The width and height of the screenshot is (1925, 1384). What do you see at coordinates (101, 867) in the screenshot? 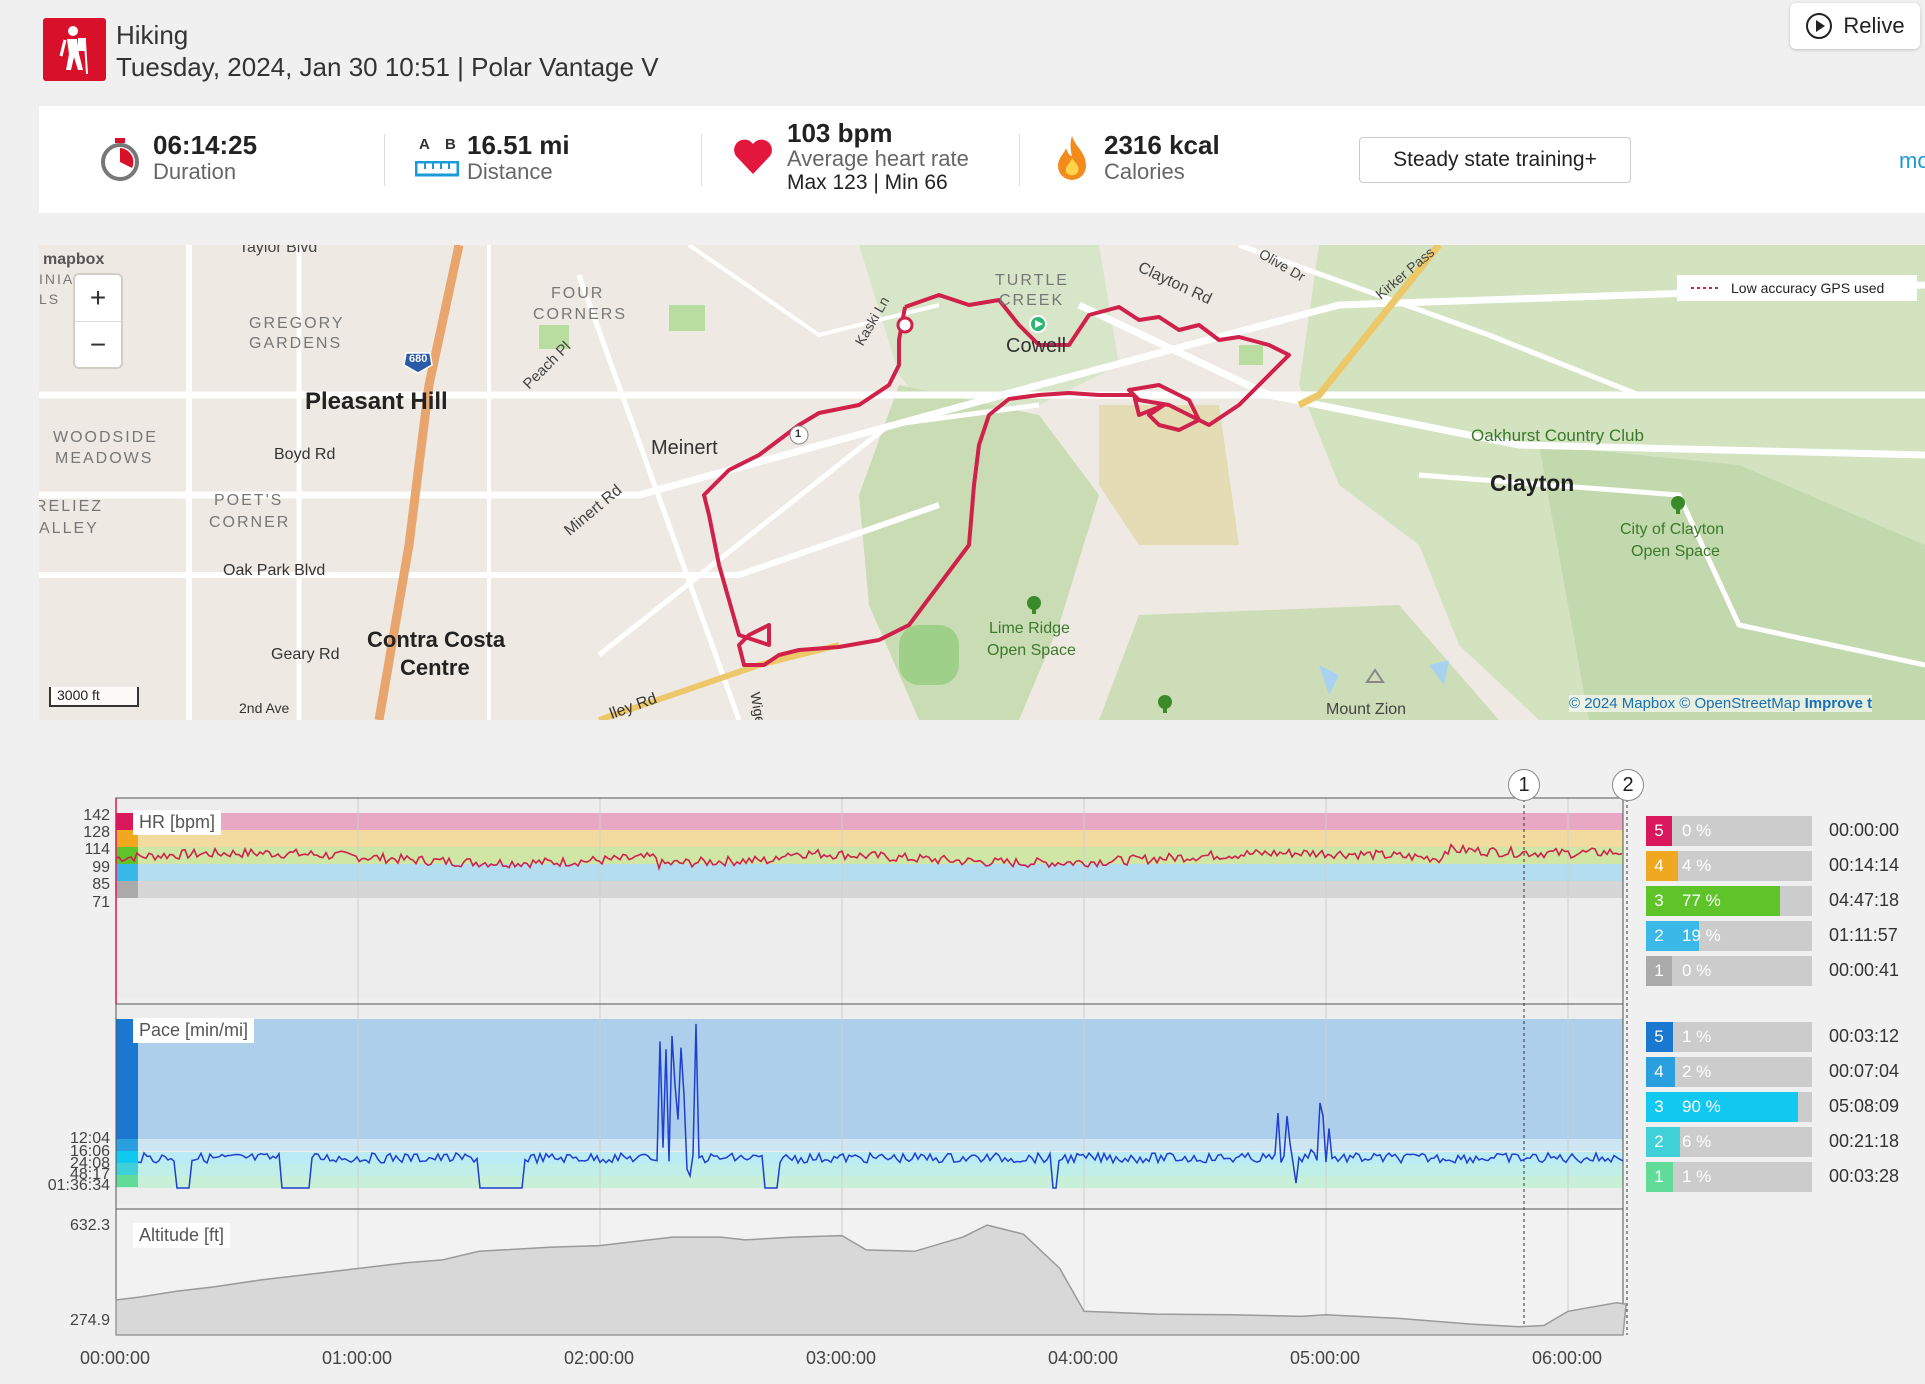
I see `hr-ytick: 99` at bounding box center [101, 867].